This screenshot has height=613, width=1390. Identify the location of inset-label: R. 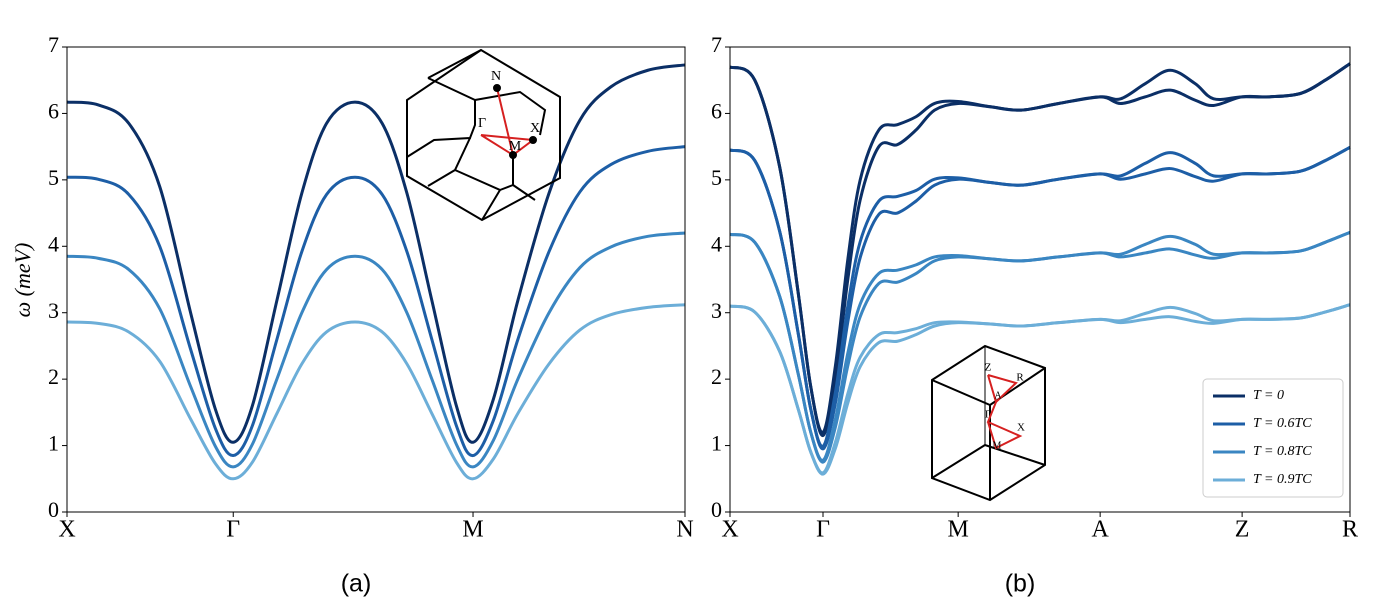
(1020, 378).